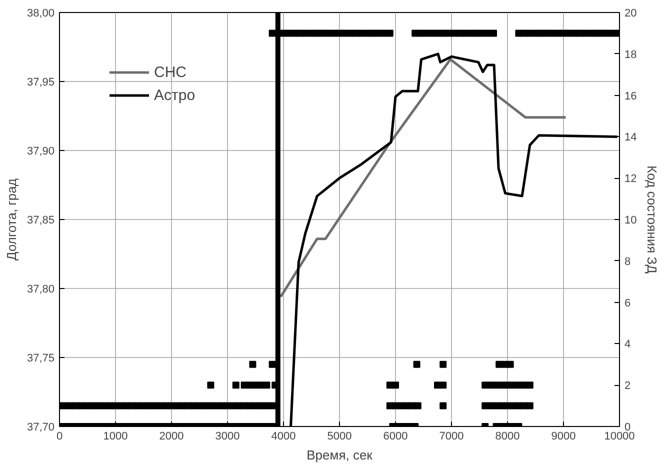 The height and width of the screenshot is (465, 662). Describe the element at coordinates (339, 455) in the screenshot. I see `x-axis-title: Время, сек` at that location.